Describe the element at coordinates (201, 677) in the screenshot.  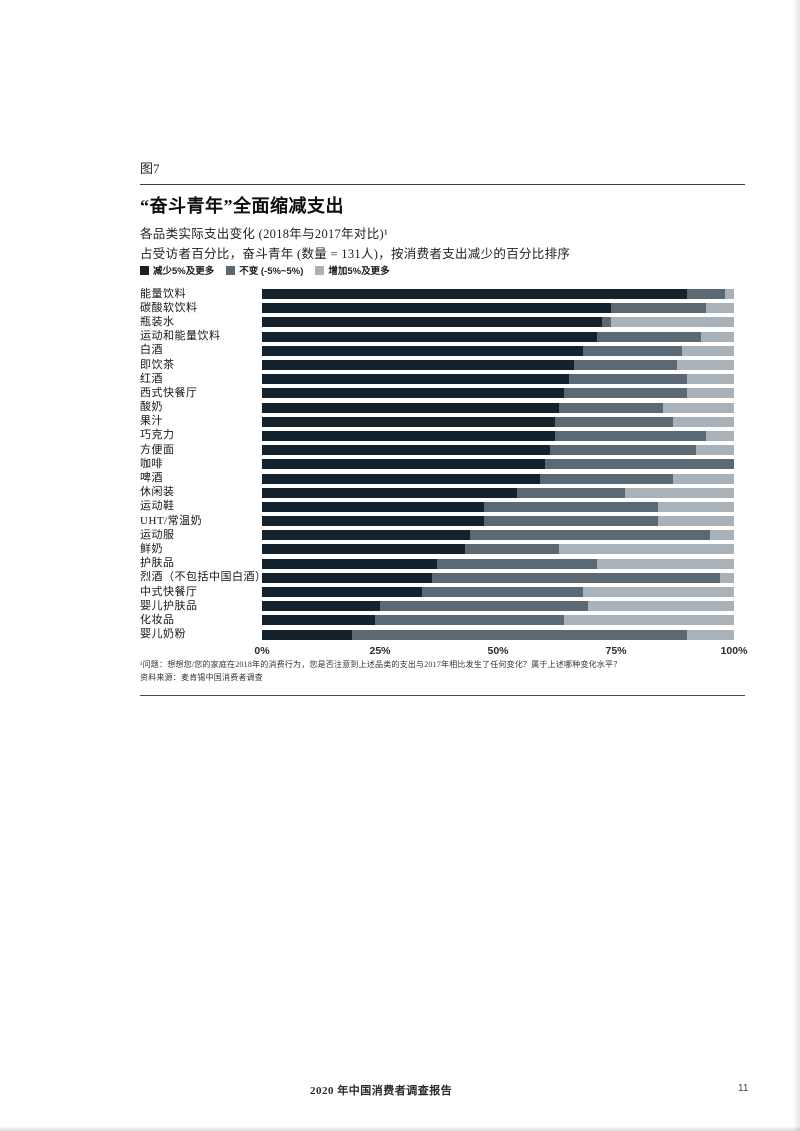
I see `footnote-source: 资料来源：麦肯锡中国消费者调查` at that location.